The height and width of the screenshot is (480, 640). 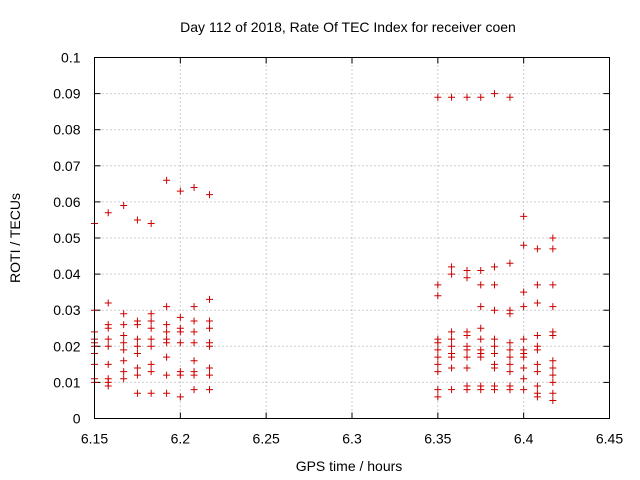 I want to click on y-tick-label: 0.09, so click(x=66, y=94).